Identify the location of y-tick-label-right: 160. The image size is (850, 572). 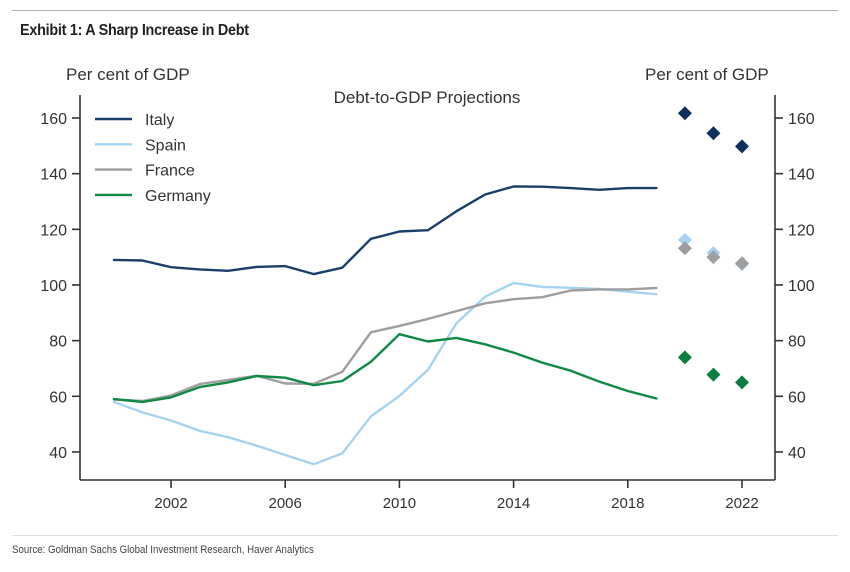
(801, 119).